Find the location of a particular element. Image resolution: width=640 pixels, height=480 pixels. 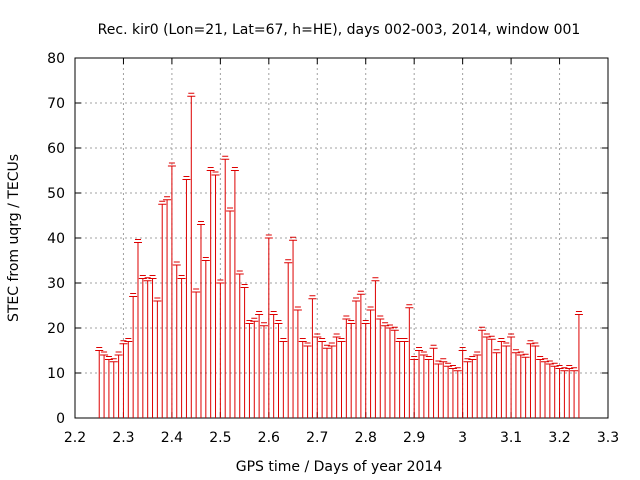

y-tick-label: 50 is located at coordinates (56, 194).